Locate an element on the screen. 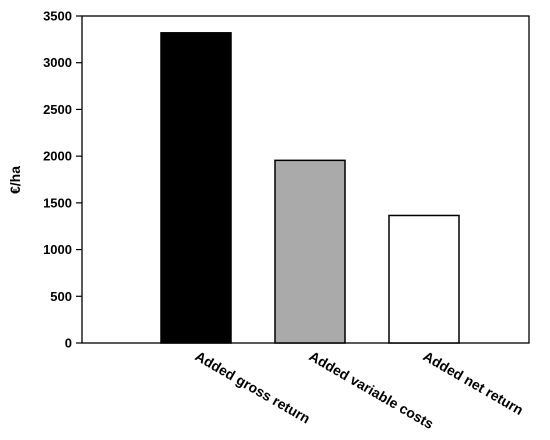  x-category-label: Added gross return is located at coordinates (253, 387).